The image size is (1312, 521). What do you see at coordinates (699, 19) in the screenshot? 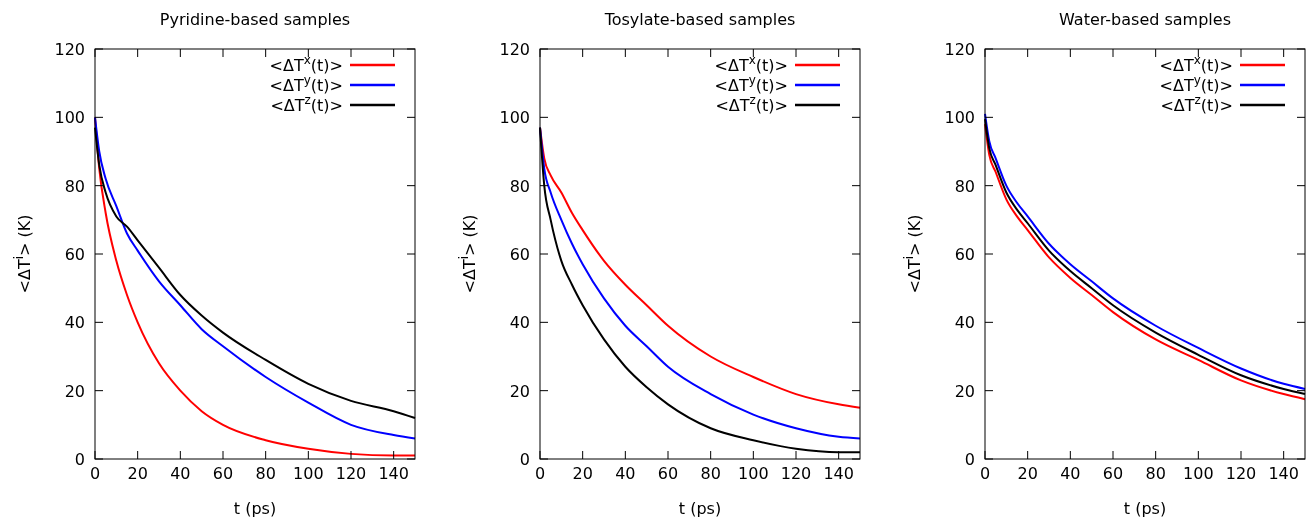
I see `chart-title: Tosylate-based samples` at bounding box center [699, 19].